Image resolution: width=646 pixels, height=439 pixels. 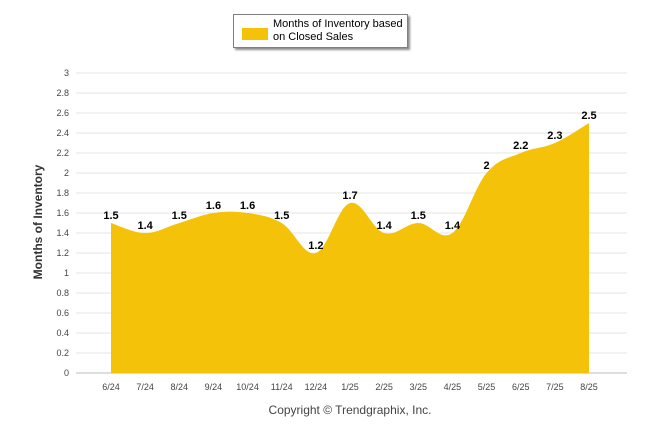 I want to click on y-tick-label: 0.6, so click(x=62, y=313).